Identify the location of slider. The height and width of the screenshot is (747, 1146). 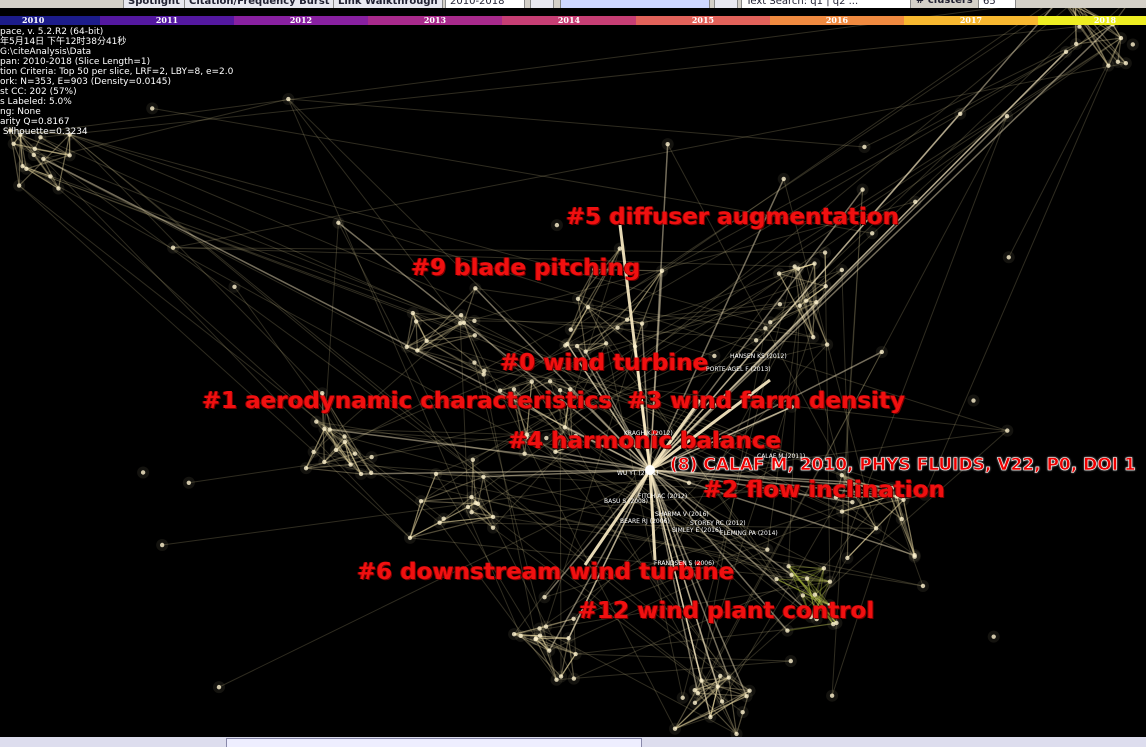
(635, 4).